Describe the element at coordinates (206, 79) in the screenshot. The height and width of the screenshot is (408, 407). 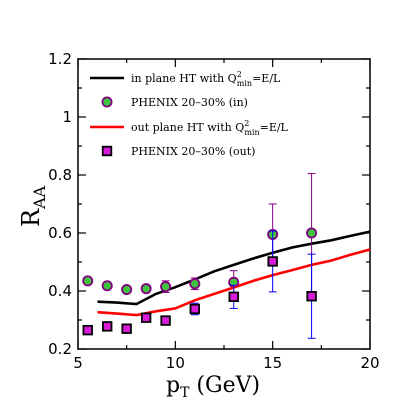
I see `legend-label: in plane HT with Q2 min=E/L` at that location.